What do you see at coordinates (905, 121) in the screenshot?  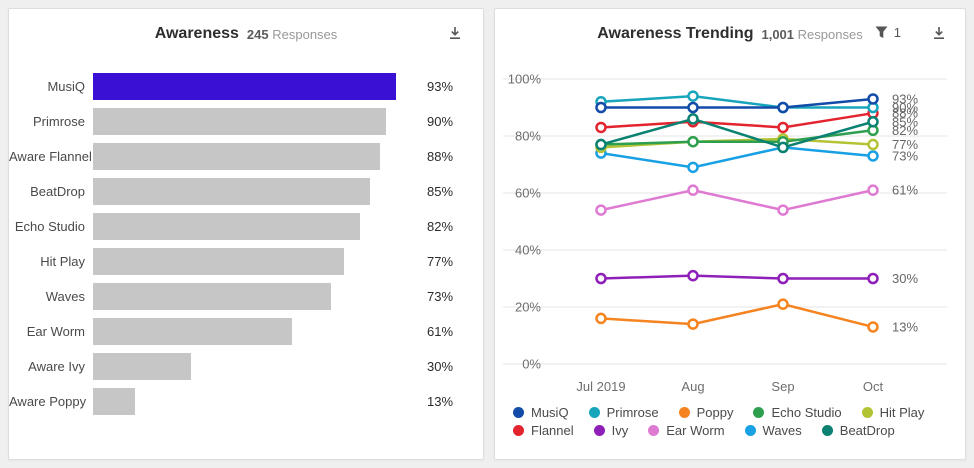 I see `series-end-label: 85%` at bounding box center [905, 121].